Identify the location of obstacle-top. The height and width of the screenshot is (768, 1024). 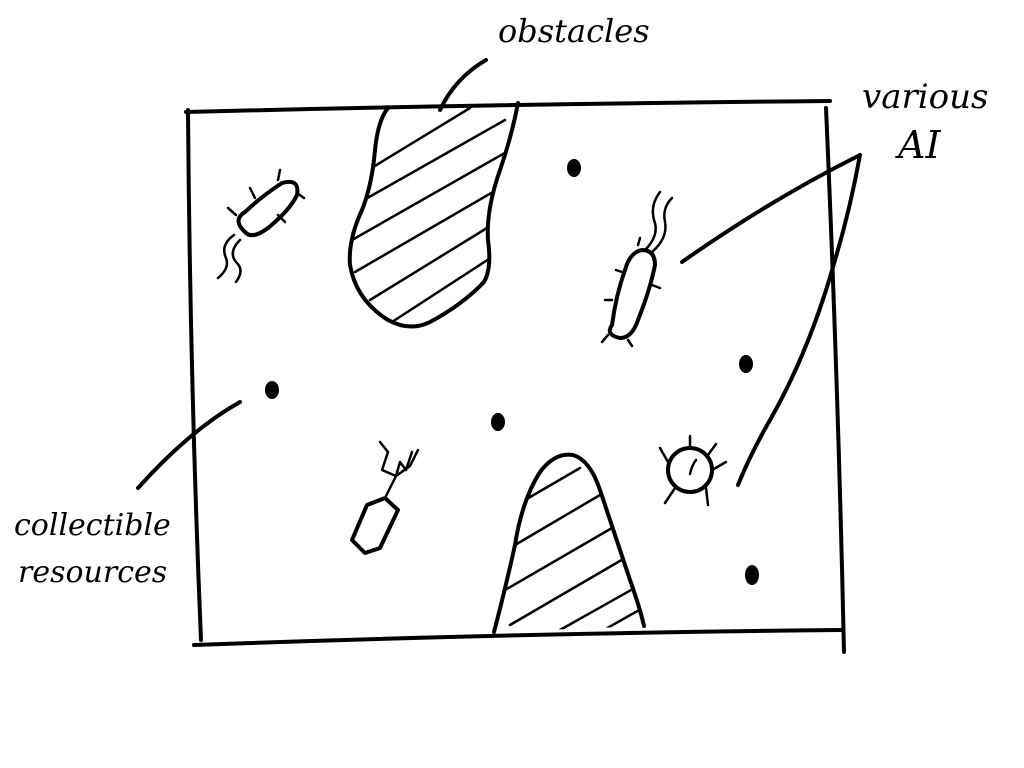
(433, 215).